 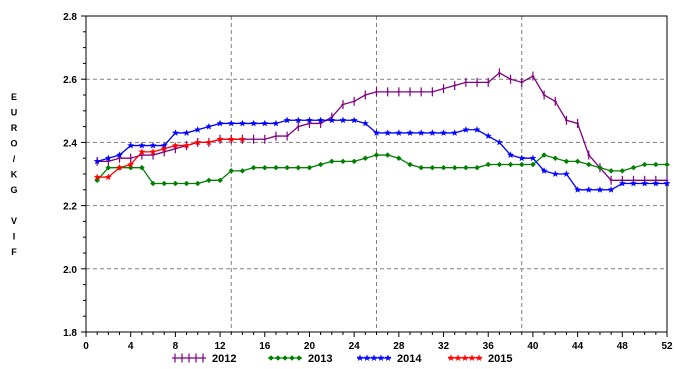 I want to click on y-axis-label-char: V, so click(x=14, y=221).